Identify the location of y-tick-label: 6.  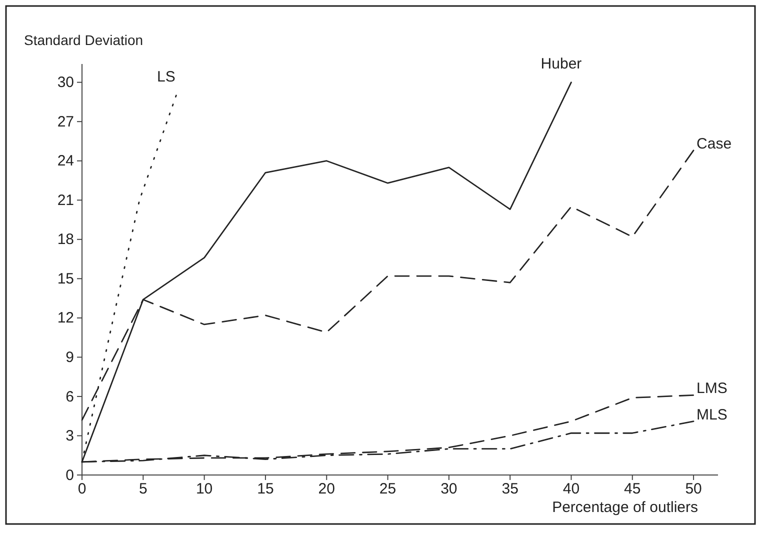
(70, 397).